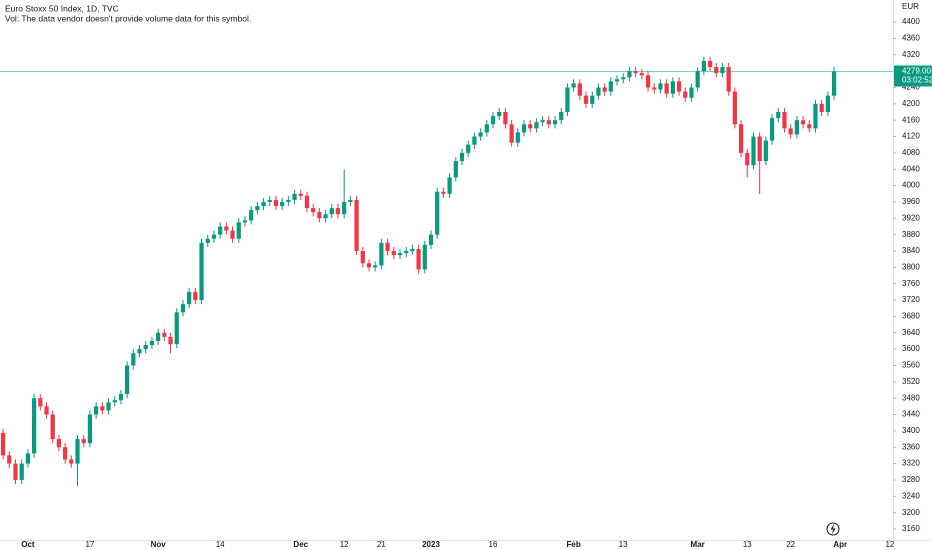 Image resolution: width=932 pixels, height=550 pixels. What do you see at coordinates (159, 544) in the screenshot?
I see `x-tick-label: Nov` at bounding box center [159, 544].